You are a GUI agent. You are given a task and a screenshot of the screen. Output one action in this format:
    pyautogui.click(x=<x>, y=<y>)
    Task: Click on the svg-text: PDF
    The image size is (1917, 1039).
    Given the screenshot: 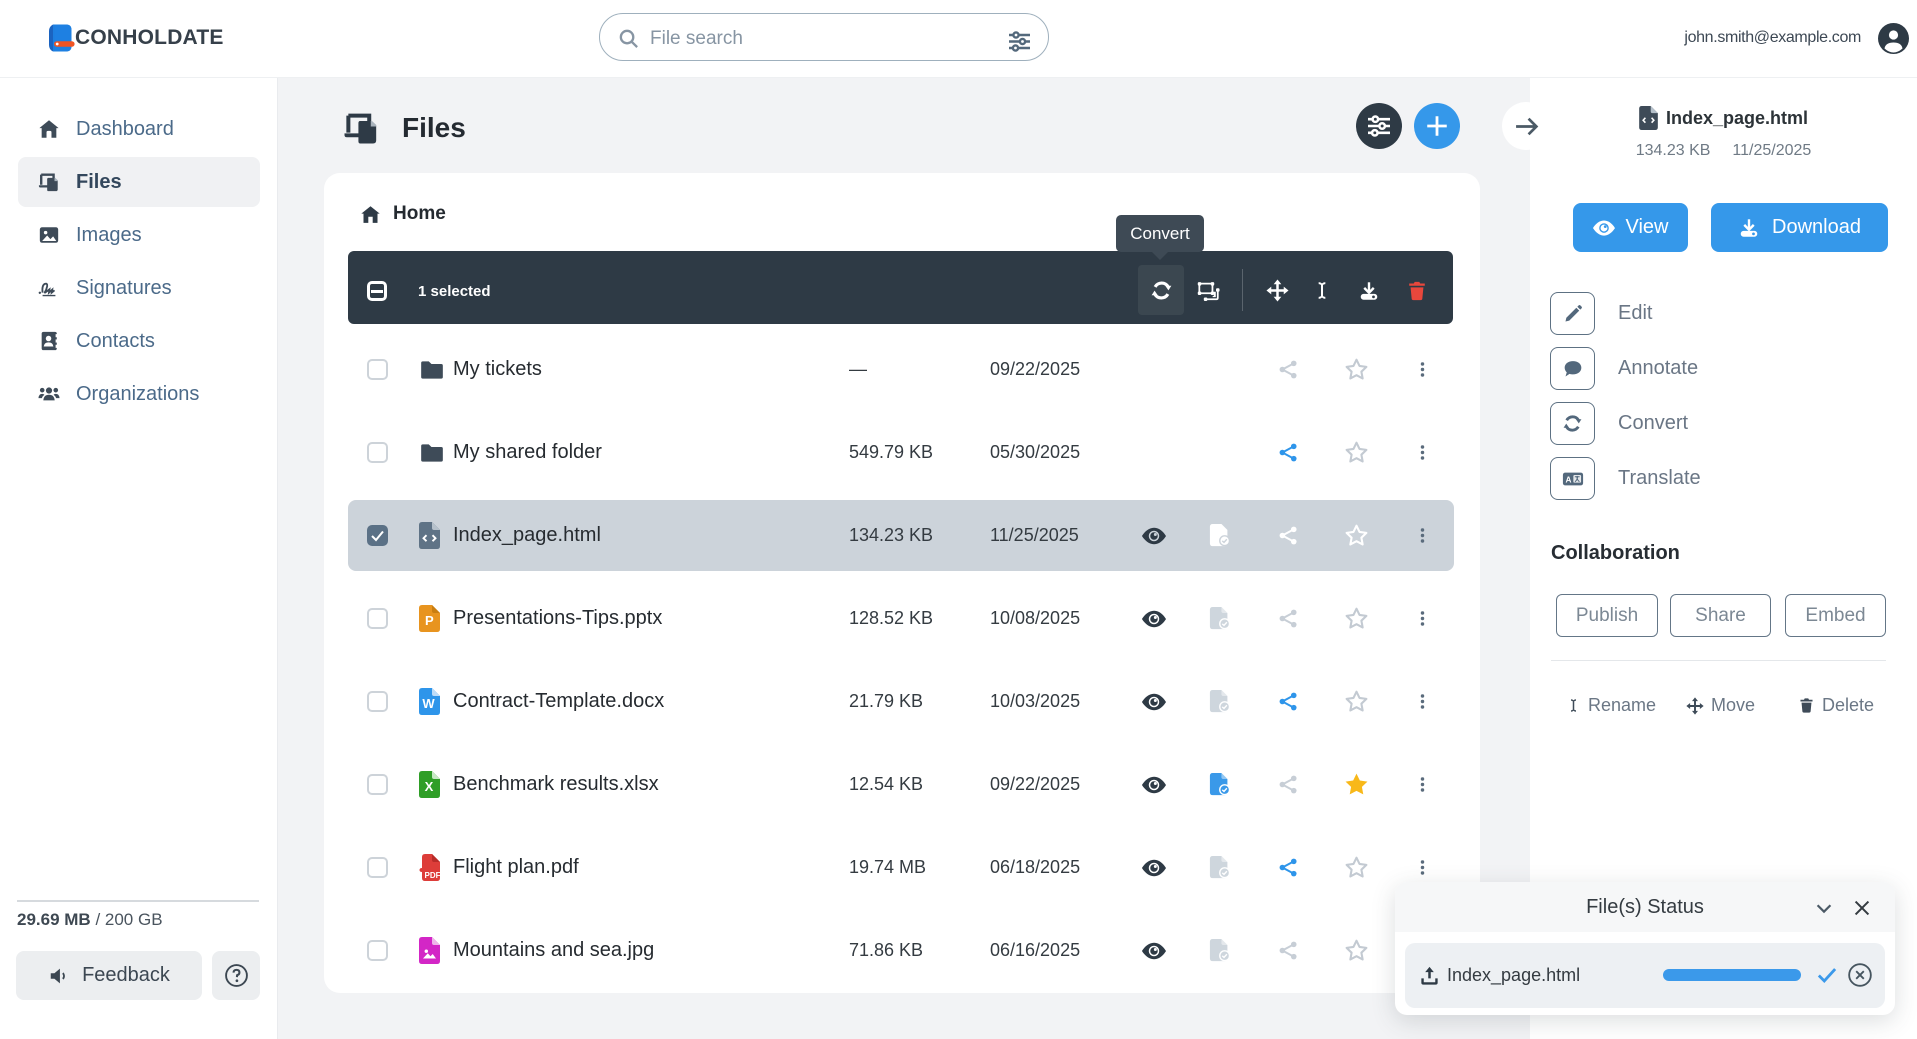 What is the action you would take?
    pyautogui.click(x=433, y=875)
    